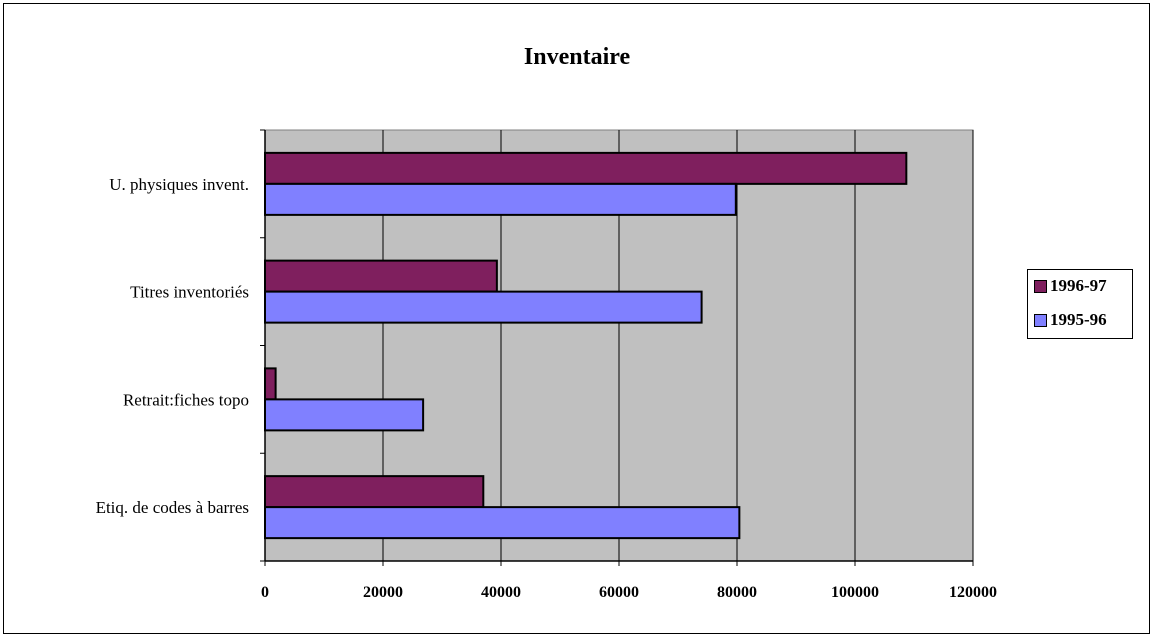 This screenshot has width=1154, height=638. What do you see at coordinates (172, 507) in the screenshot?
I see `category-label: Etiq. de codes à barres` at bounding box center [172, 507].